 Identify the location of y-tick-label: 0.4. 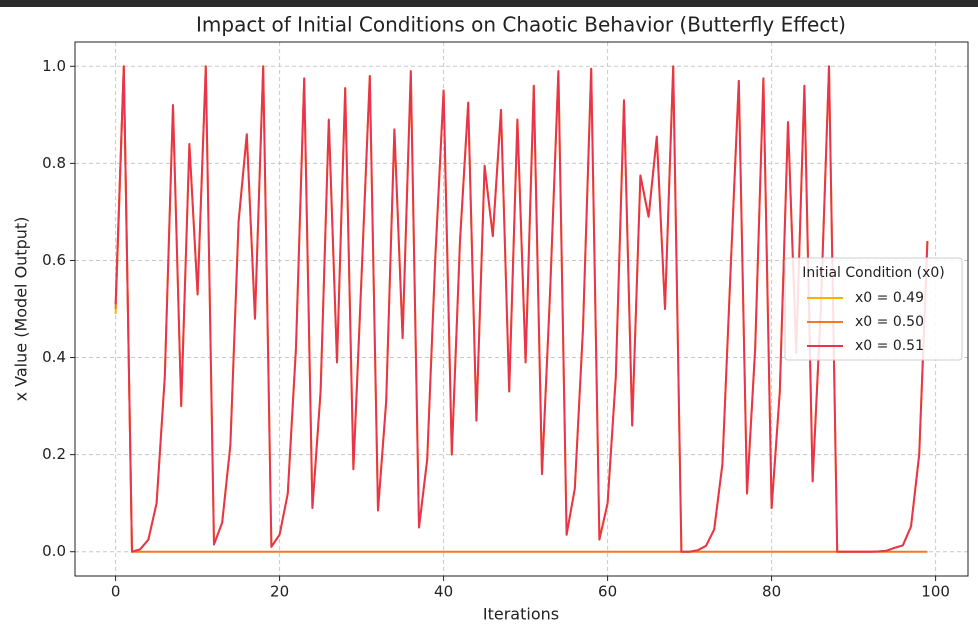
(54, 357).